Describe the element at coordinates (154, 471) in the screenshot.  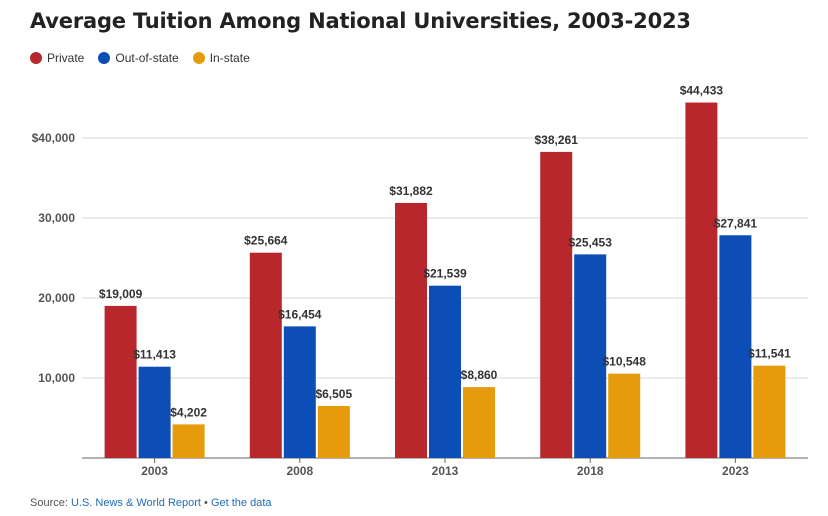
I see `x-tick-label: 2003` at that location.